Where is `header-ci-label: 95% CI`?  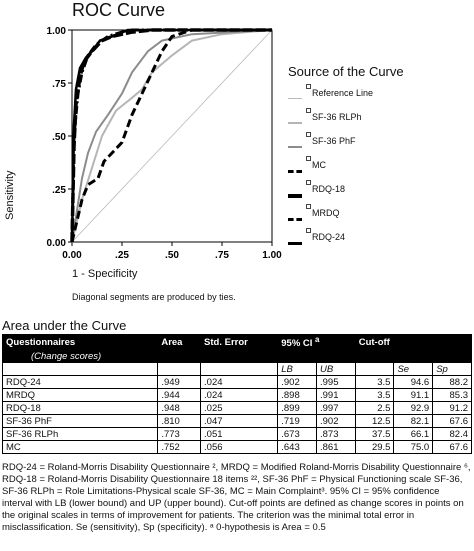
header-ci-label: 95% CI is located at coordinates (297, 344).